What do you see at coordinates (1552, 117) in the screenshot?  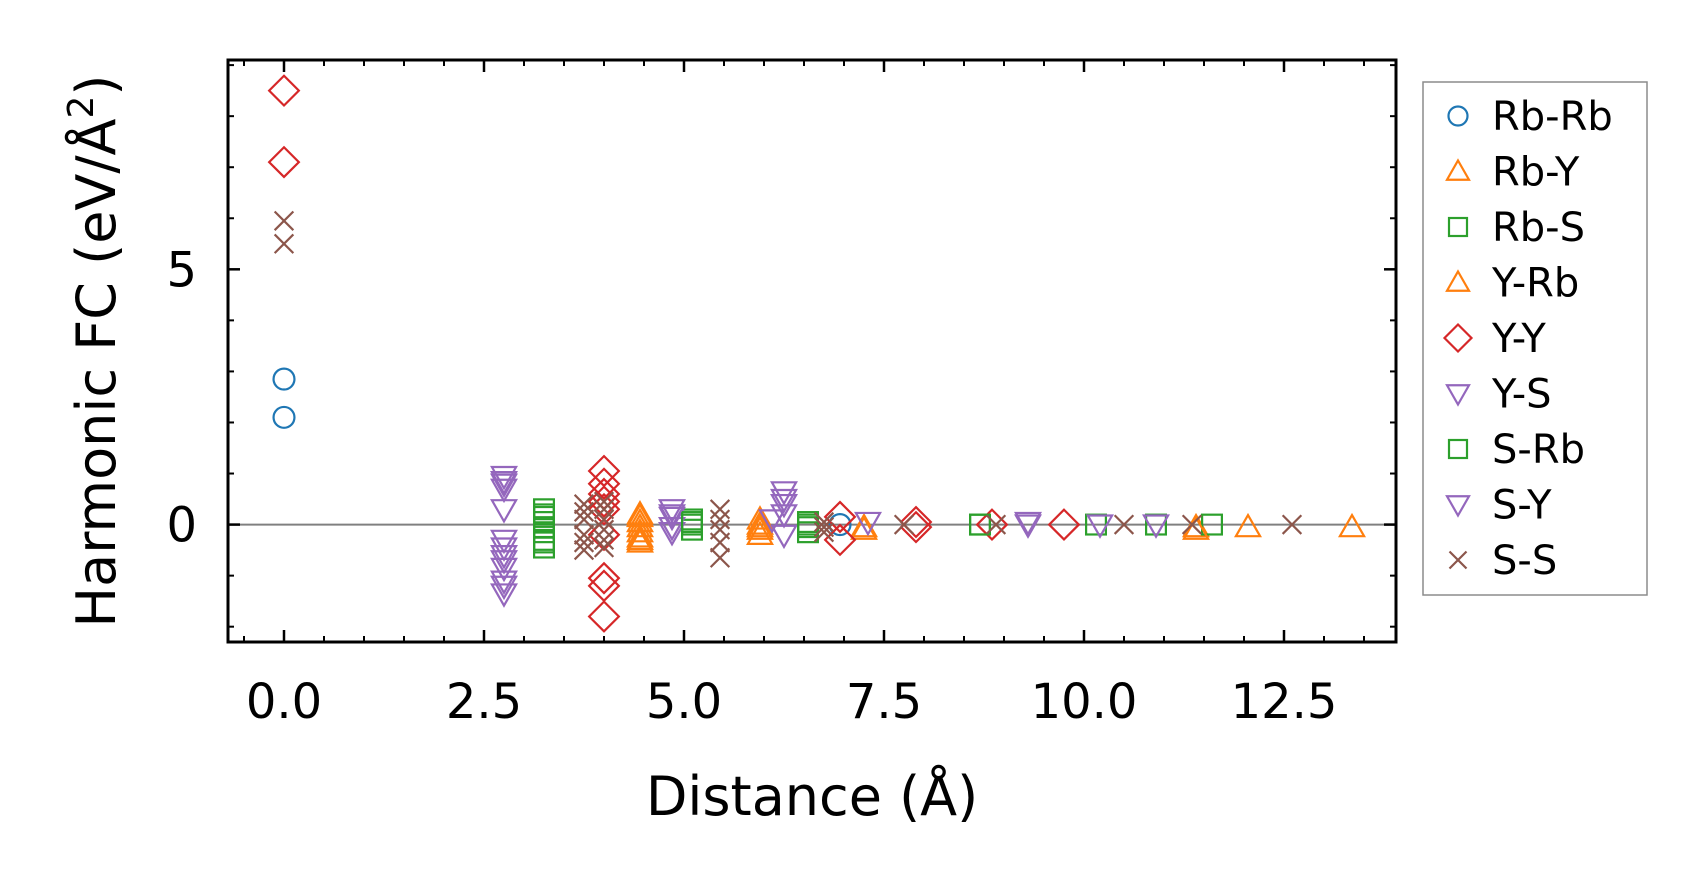 I see `legend-label: Rb-Rb` at bounding box center [1552, 117].